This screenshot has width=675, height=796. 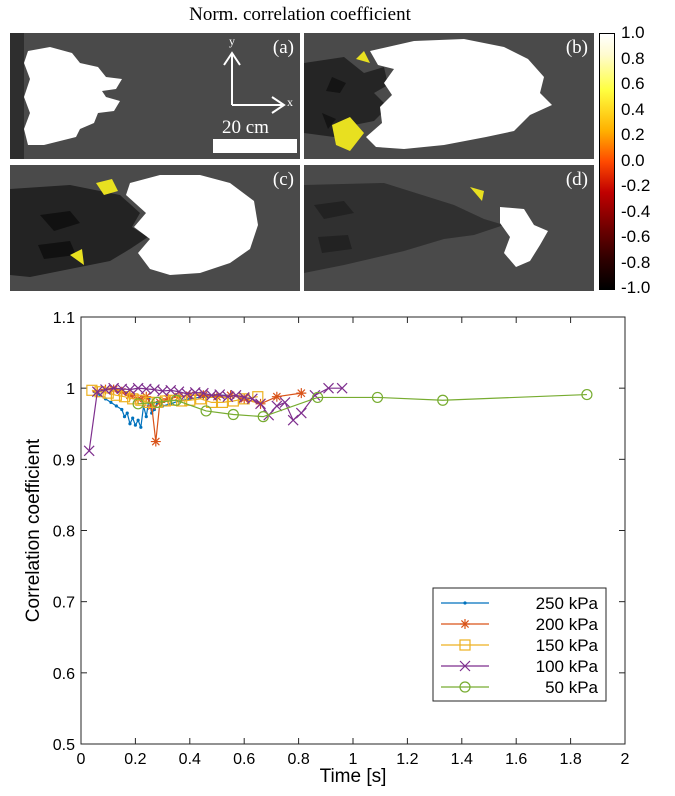 What do you see at coordinates (64, 532) in the screenshot?
I see `y-tick-label: 0.8` at bounding box center [64, 532].